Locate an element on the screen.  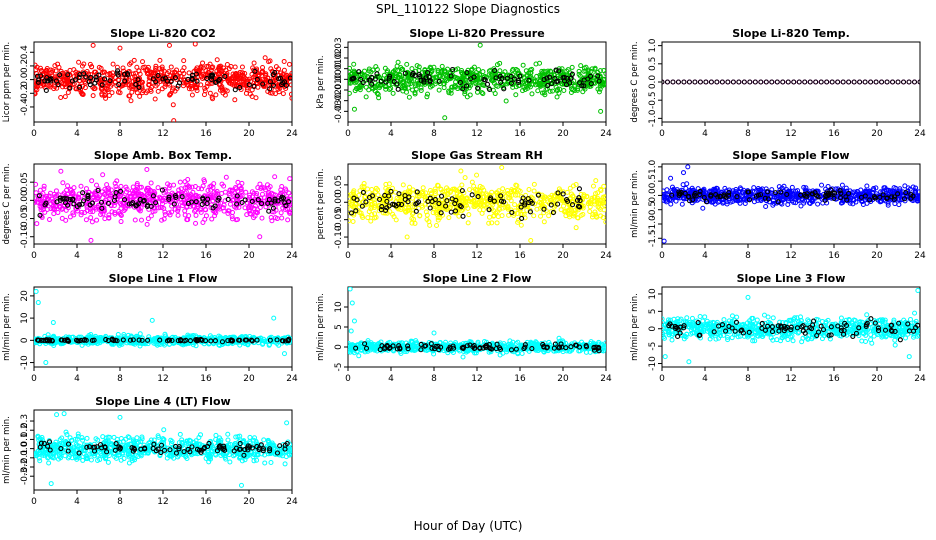
x-tick-label: 0 is located at coordinates (662, 256).